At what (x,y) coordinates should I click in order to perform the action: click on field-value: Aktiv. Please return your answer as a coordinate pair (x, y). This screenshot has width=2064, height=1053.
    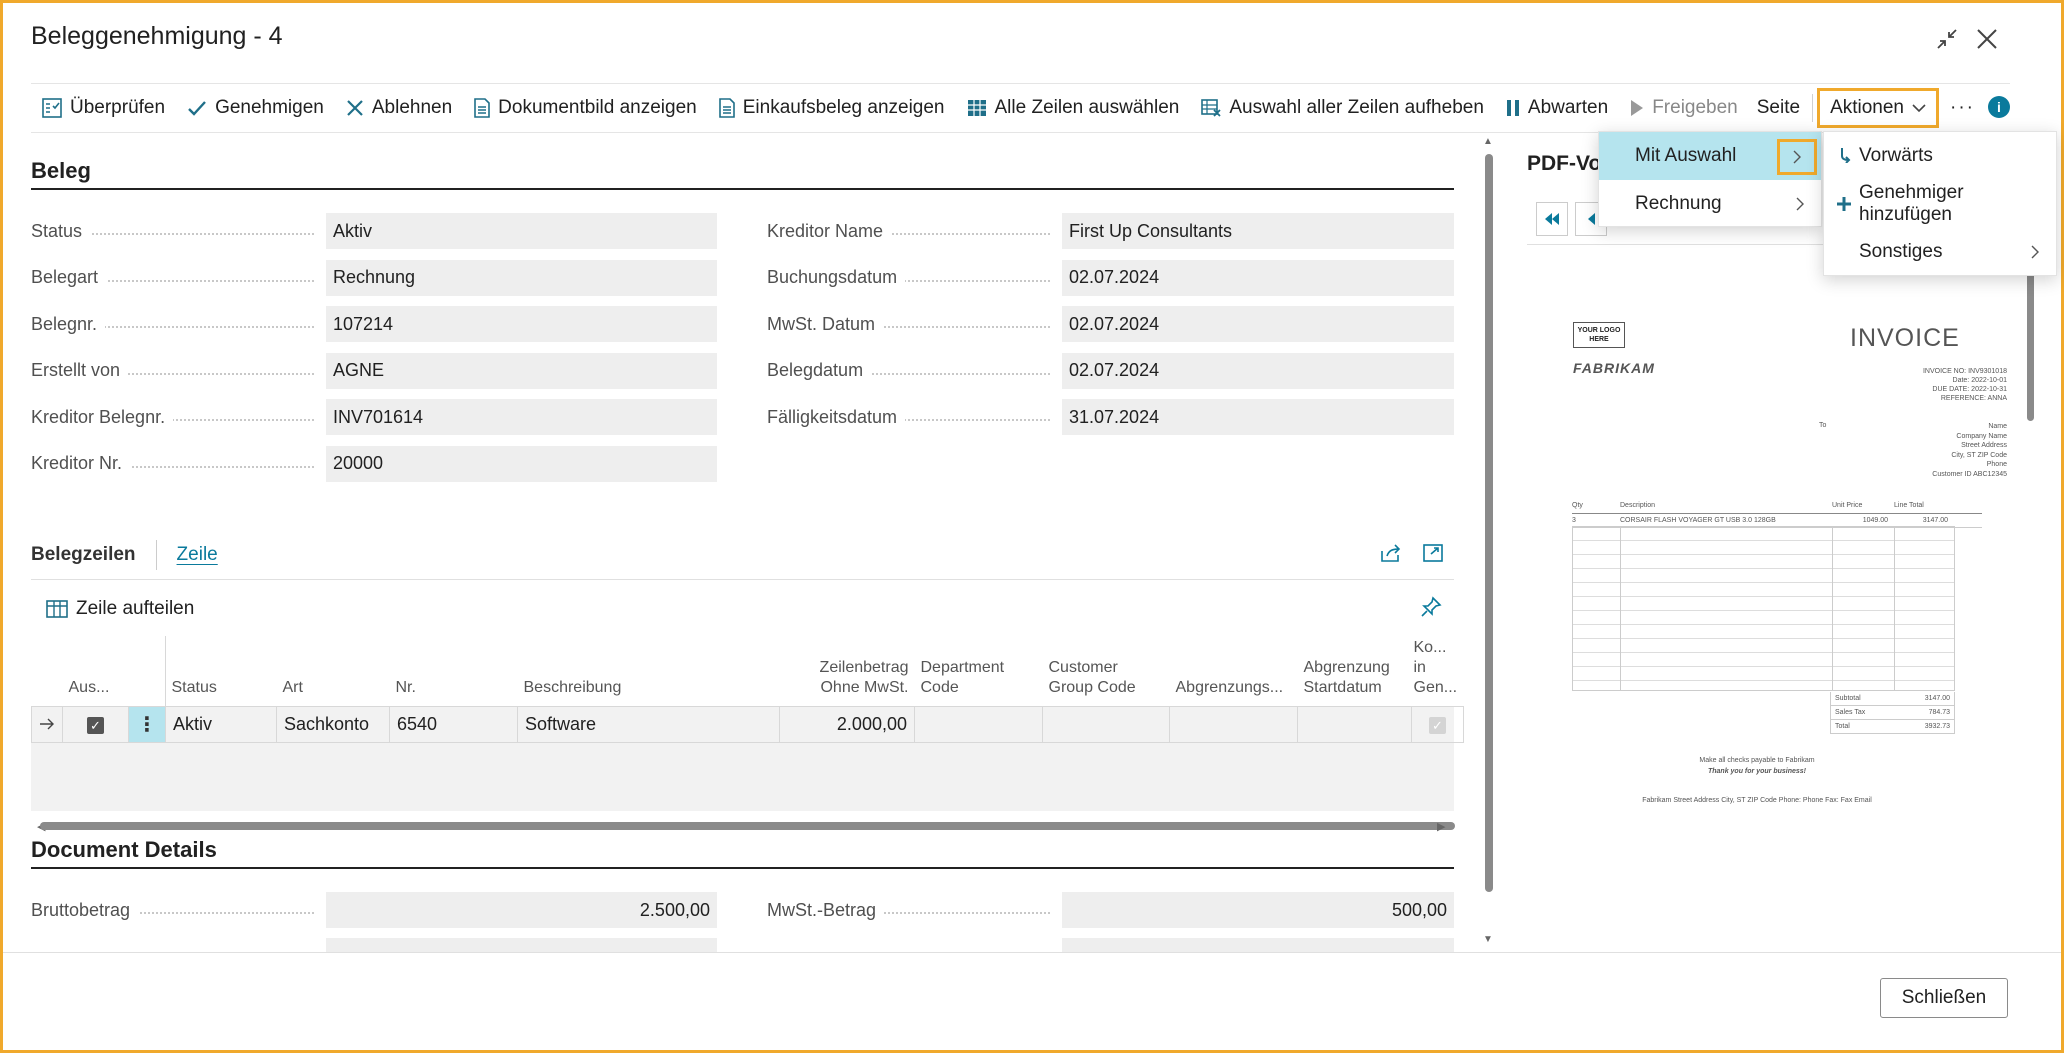
    Looking at the image, I should click on (521, 231).